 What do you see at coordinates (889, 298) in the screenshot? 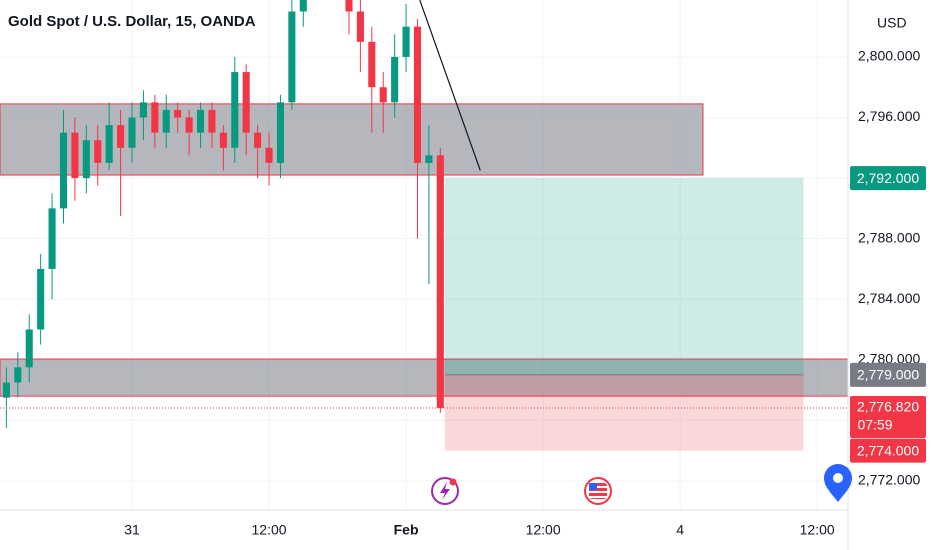
I see `y-tick-label: 2,784.000` at bounding box center [889, 298].